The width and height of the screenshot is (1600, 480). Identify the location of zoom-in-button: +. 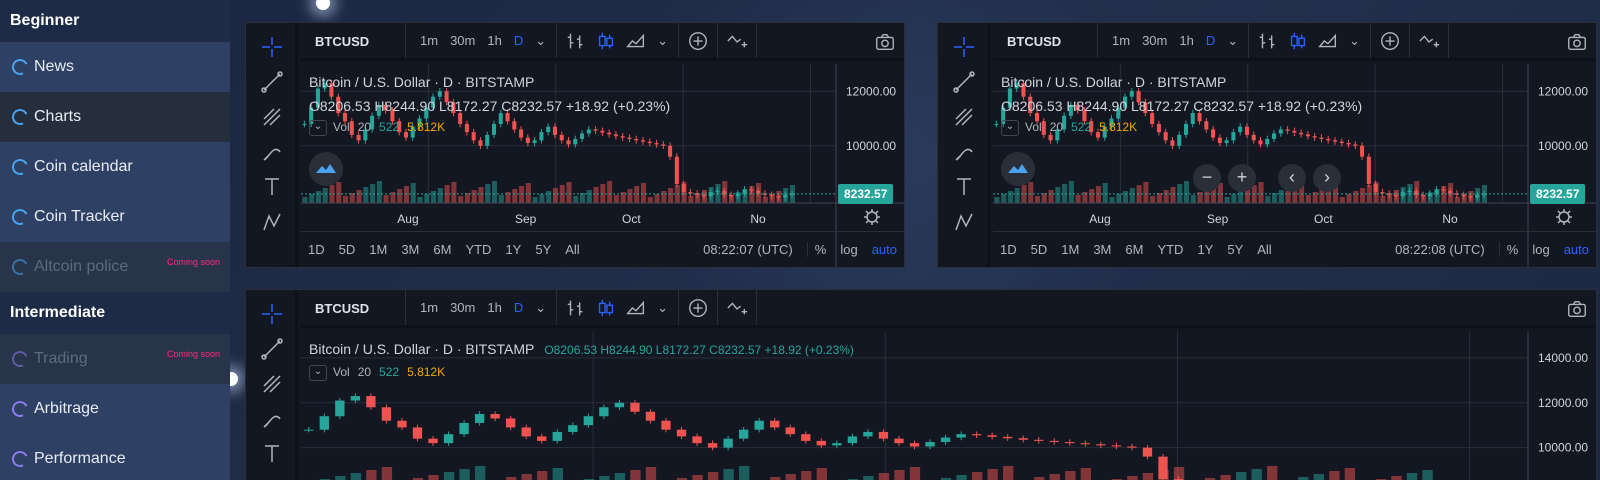
(1242, 178).